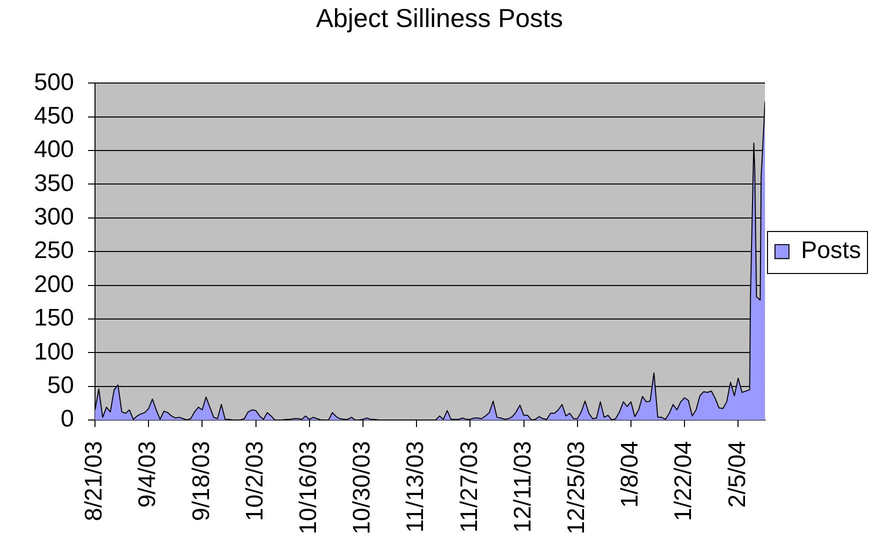 The width and height of the screenshot is (883, 547). I want to click on x-tick-label: 11/13/03, so click(416, 487).